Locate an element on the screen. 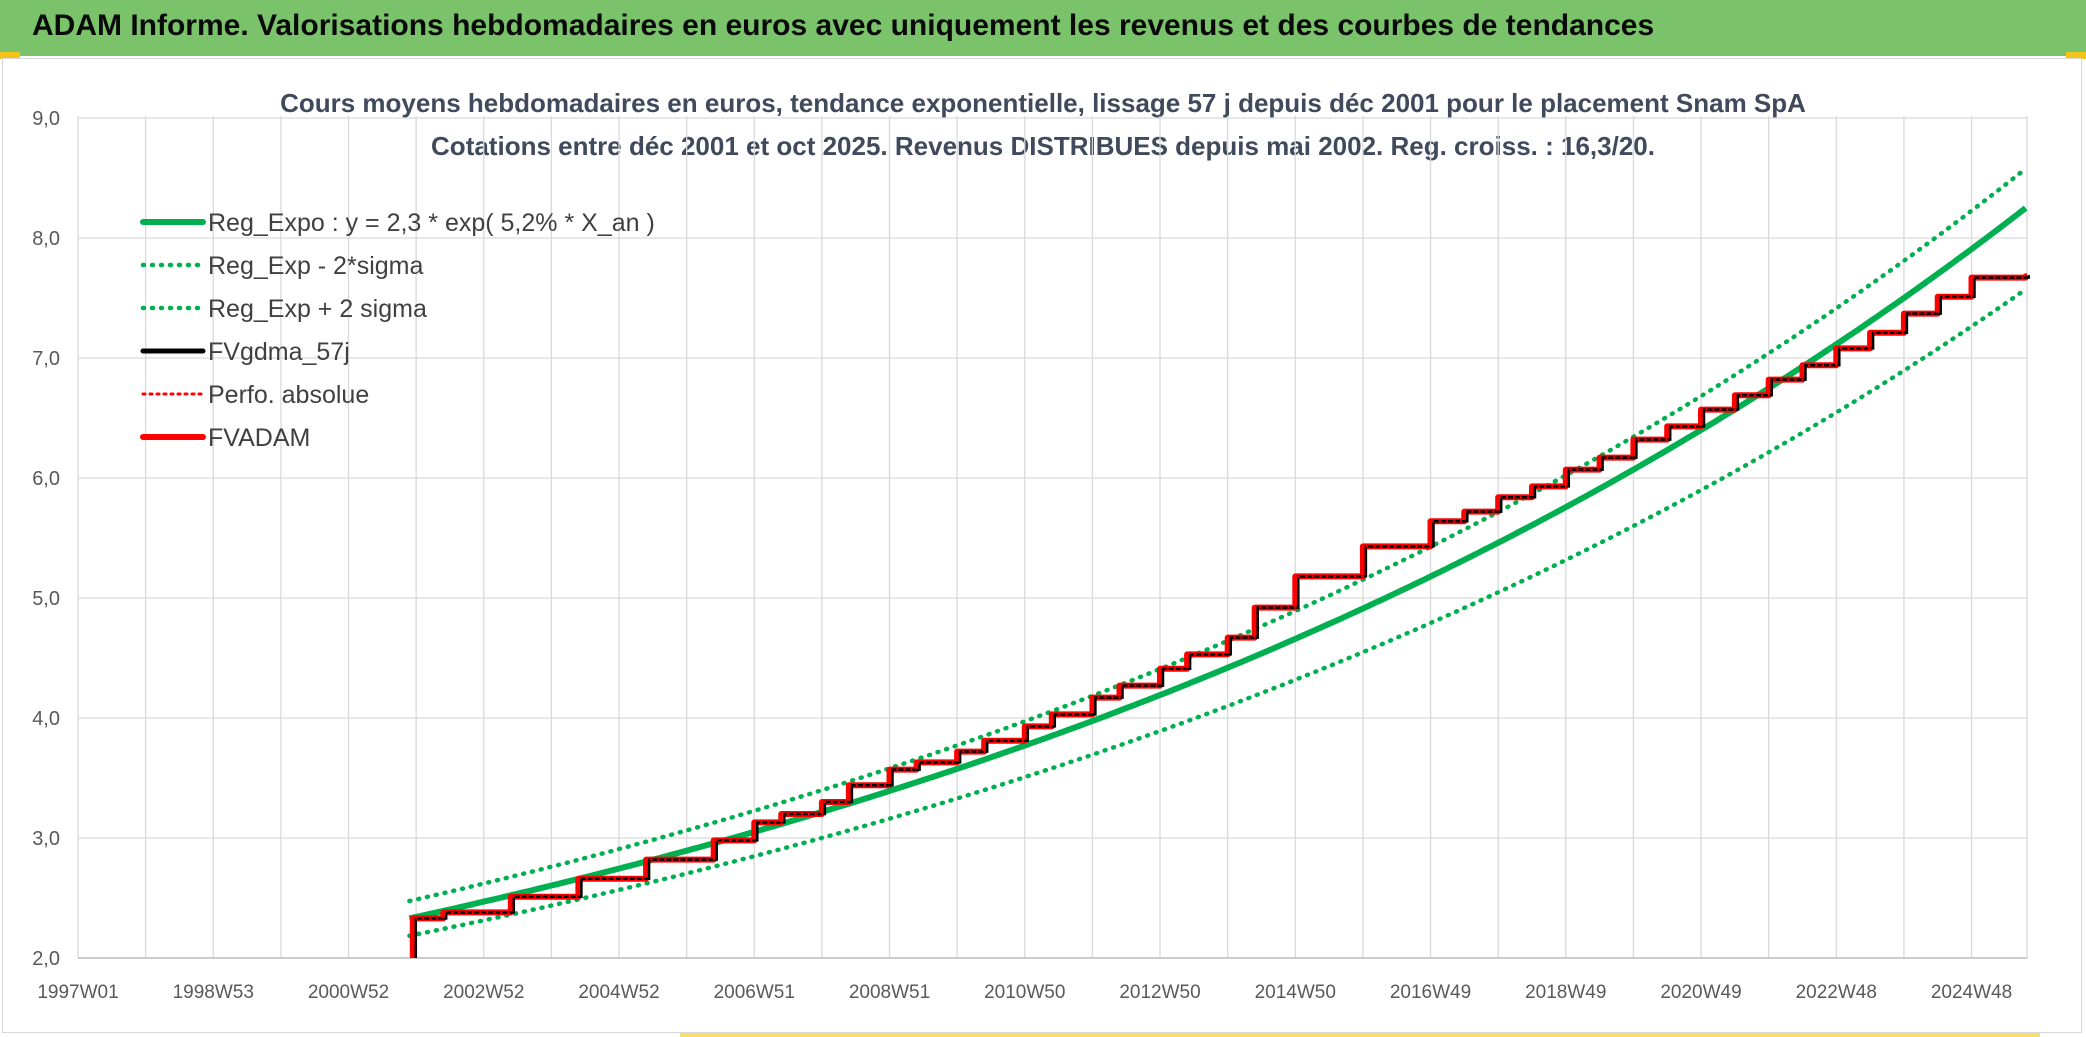  y-tick-label: 2,0 is located at coordinates (46, 959).